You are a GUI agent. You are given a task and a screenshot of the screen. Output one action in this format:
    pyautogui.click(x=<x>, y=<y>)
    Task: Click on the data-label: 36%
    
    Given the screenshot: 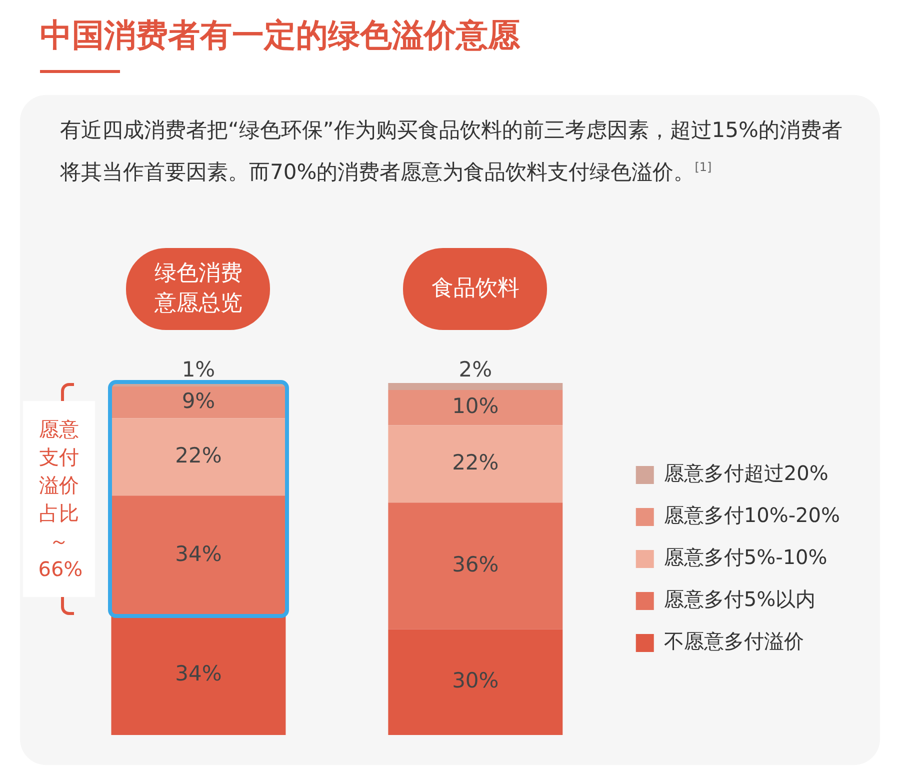 What is the action you would take?
    pyautogui.click(x=475, y=564)
    